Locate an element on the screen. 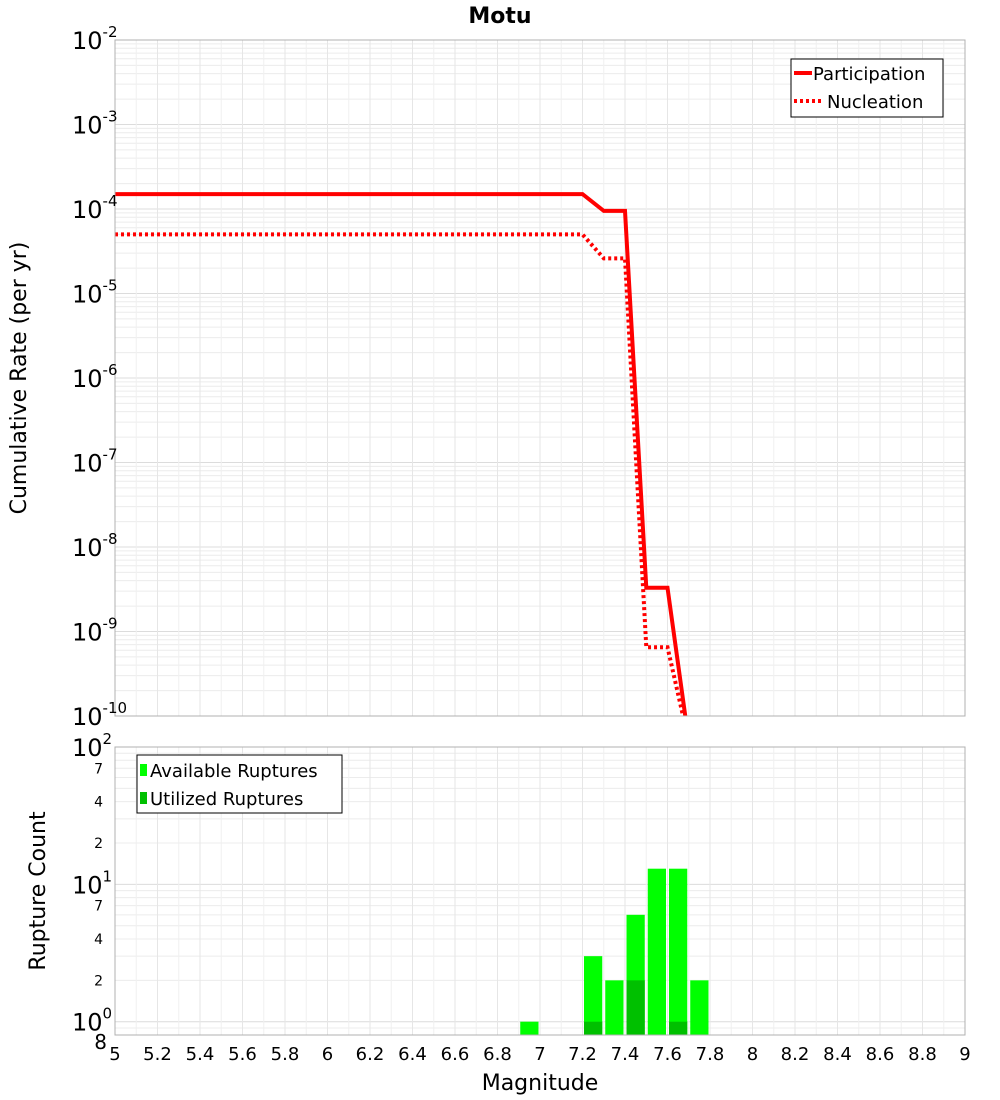 This screenshot has width=1000, height=1100. nucleation-legend-label: Nucleation is located at coordinates (875, 102).